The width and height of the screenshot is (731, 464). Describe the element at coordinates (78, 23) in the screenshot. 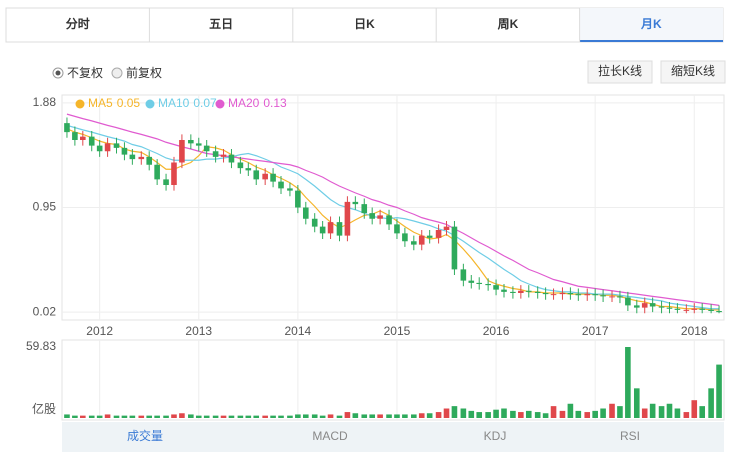

I see `tab: 分时` at that location.